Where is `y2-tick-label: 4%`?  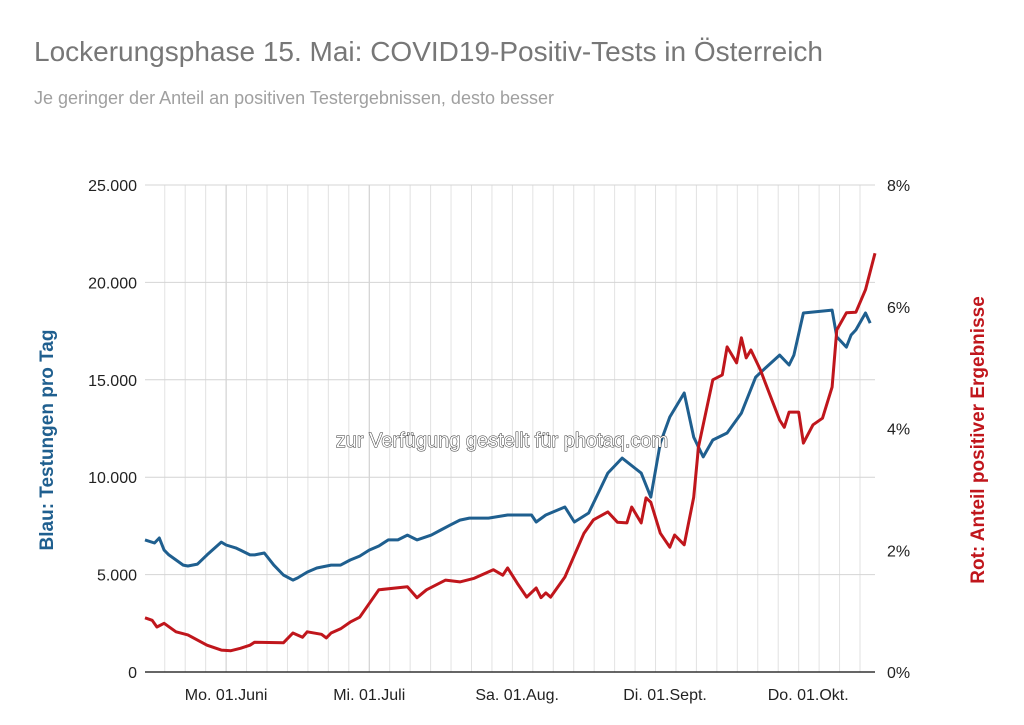 y2-tick-label: 4% is located at coordinates (898, 430).